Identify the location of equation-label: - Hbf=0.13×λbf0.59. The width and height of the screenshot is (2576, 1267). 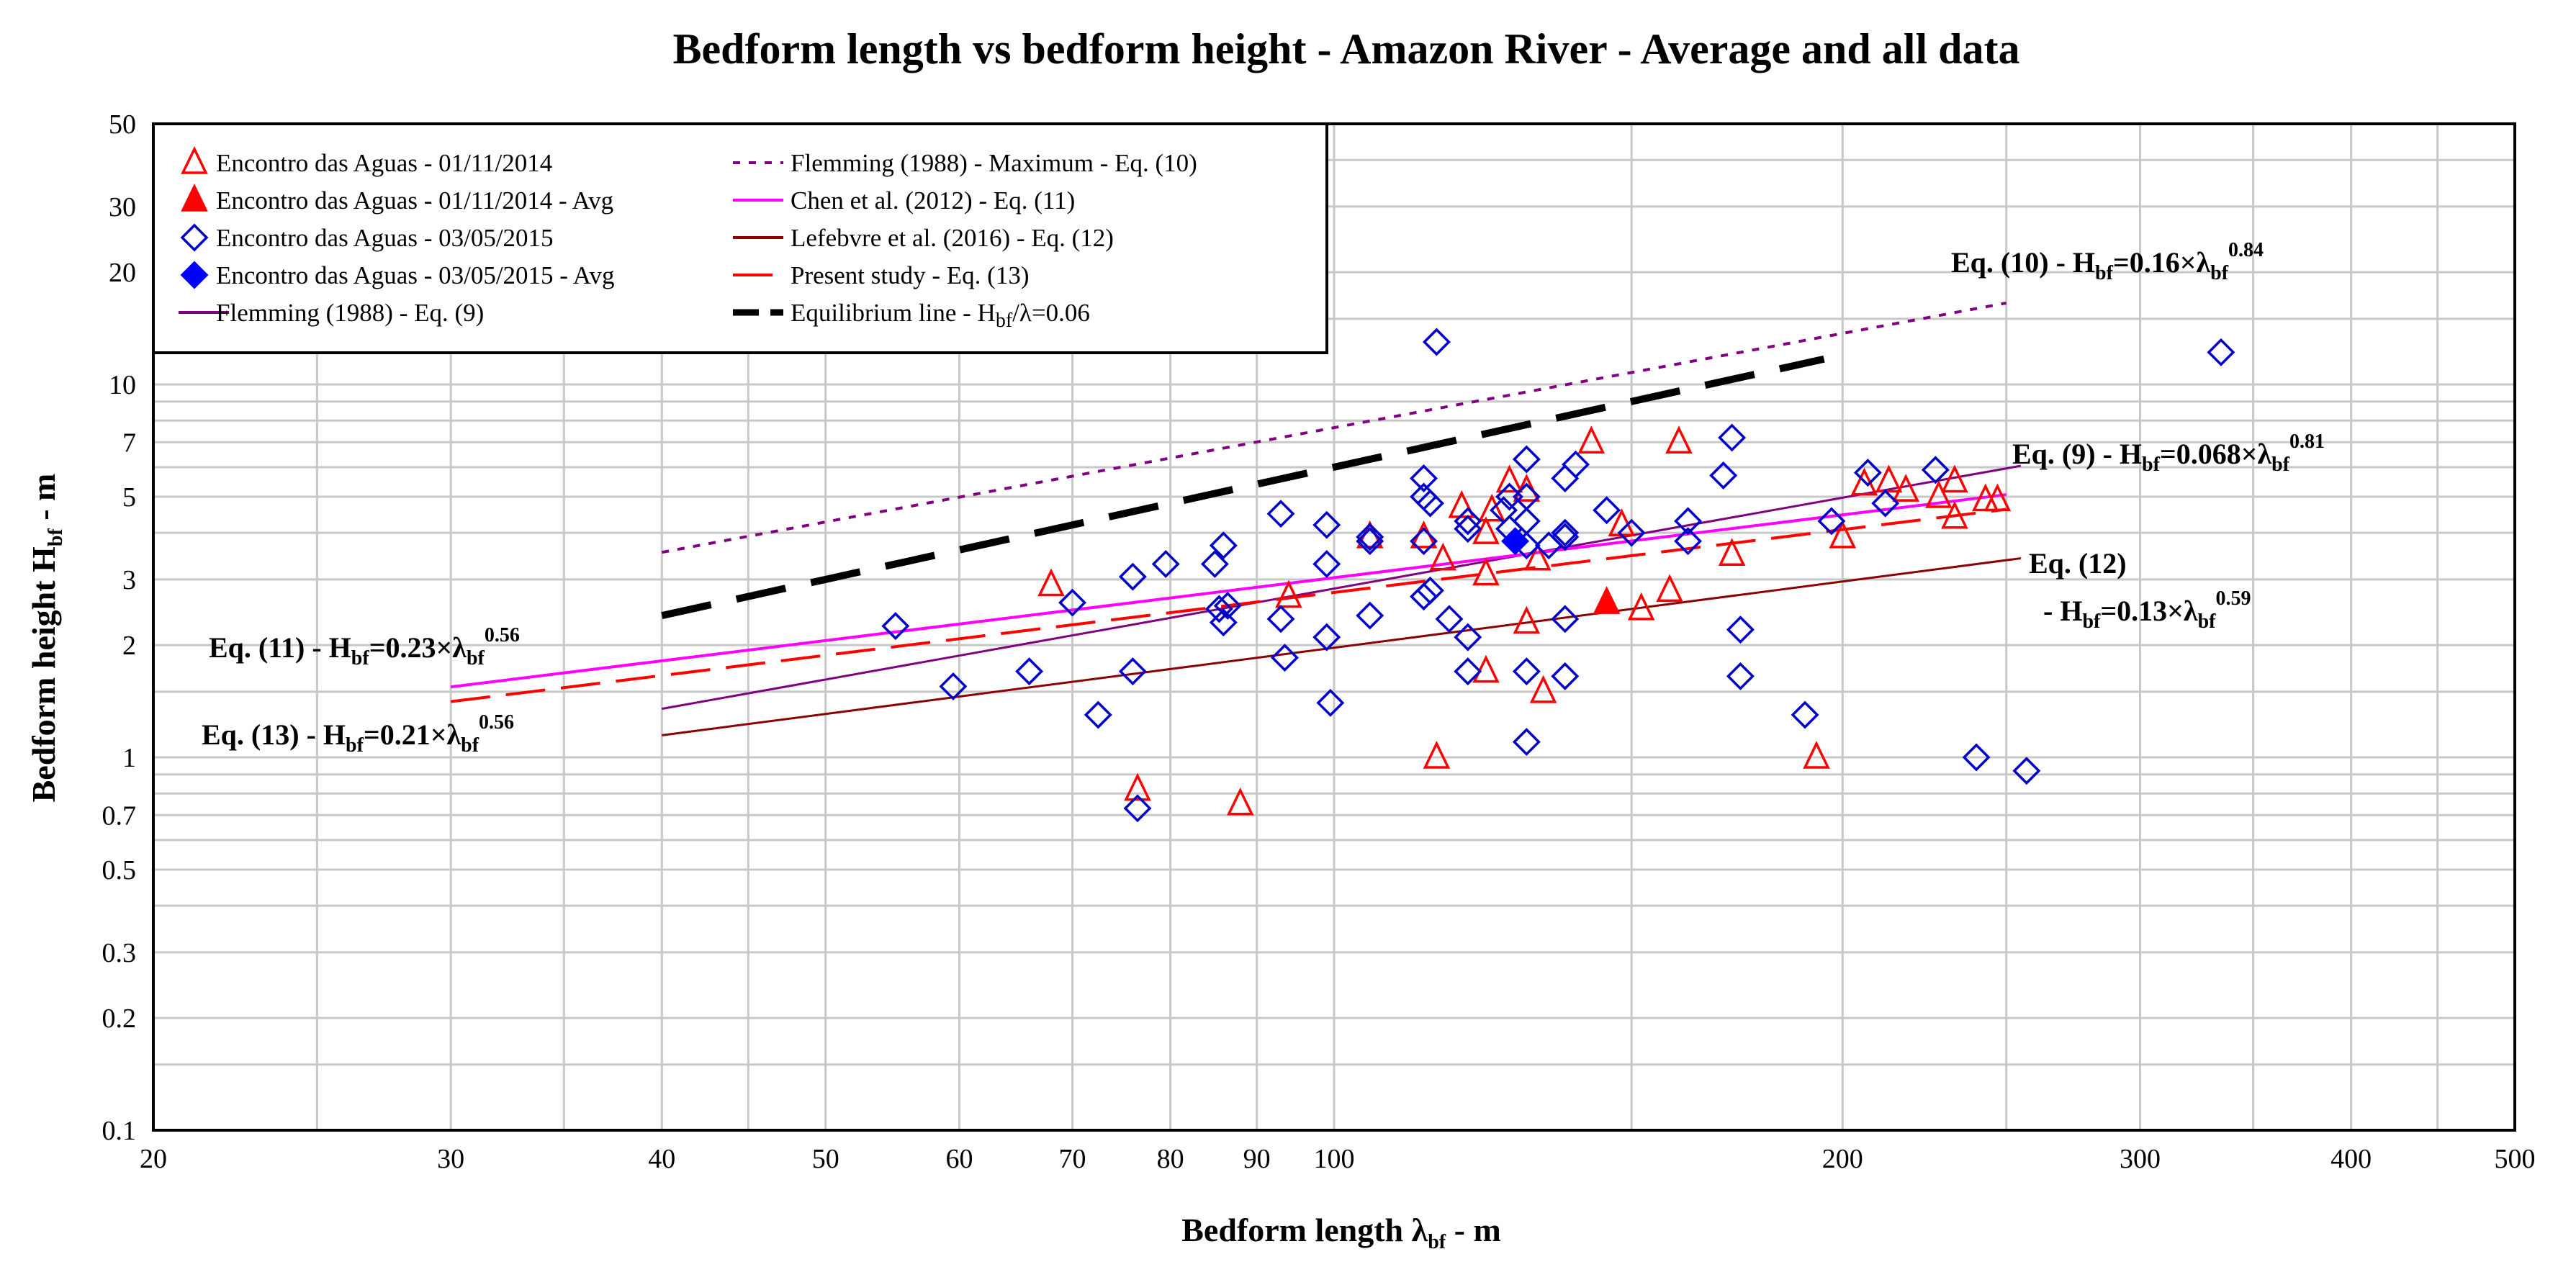
(2147, 610).